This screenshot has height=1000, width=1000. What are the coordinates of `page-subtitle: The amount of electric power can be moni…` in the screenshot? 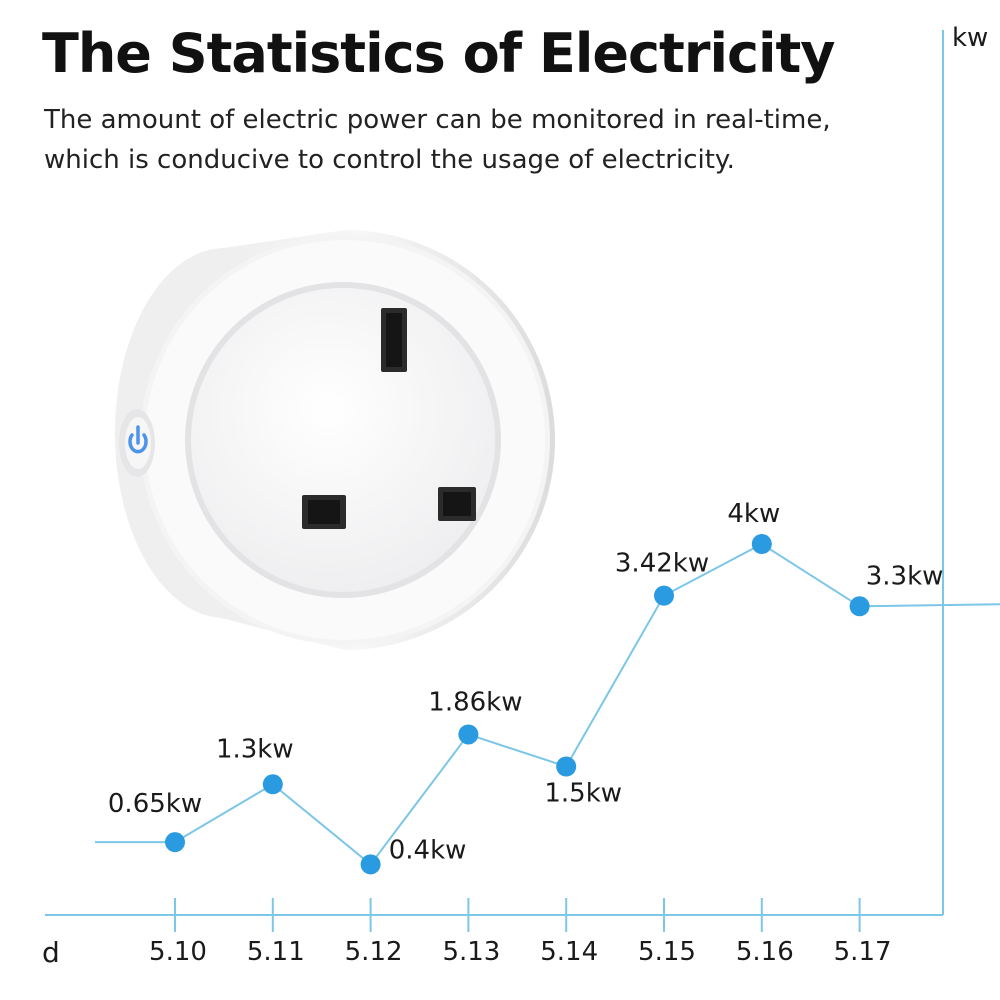 It's located at (437, 140).